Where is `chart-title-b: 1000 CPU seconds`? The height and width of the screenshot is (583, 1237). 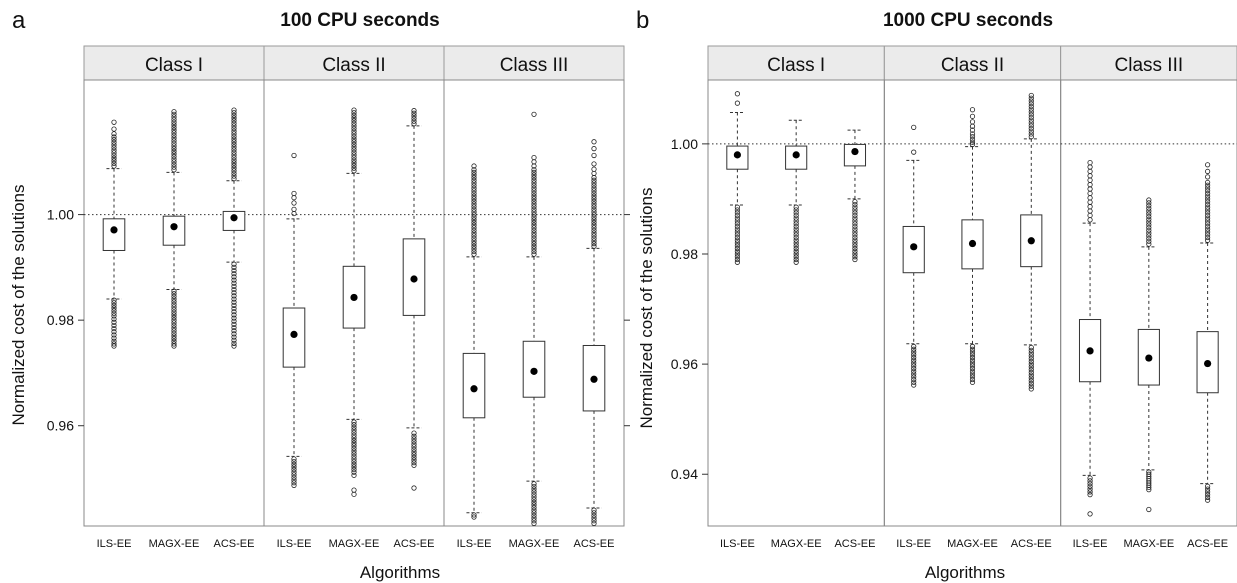
chart-title-b: 1000 CPU seconds is located at coordinates (968, 20).